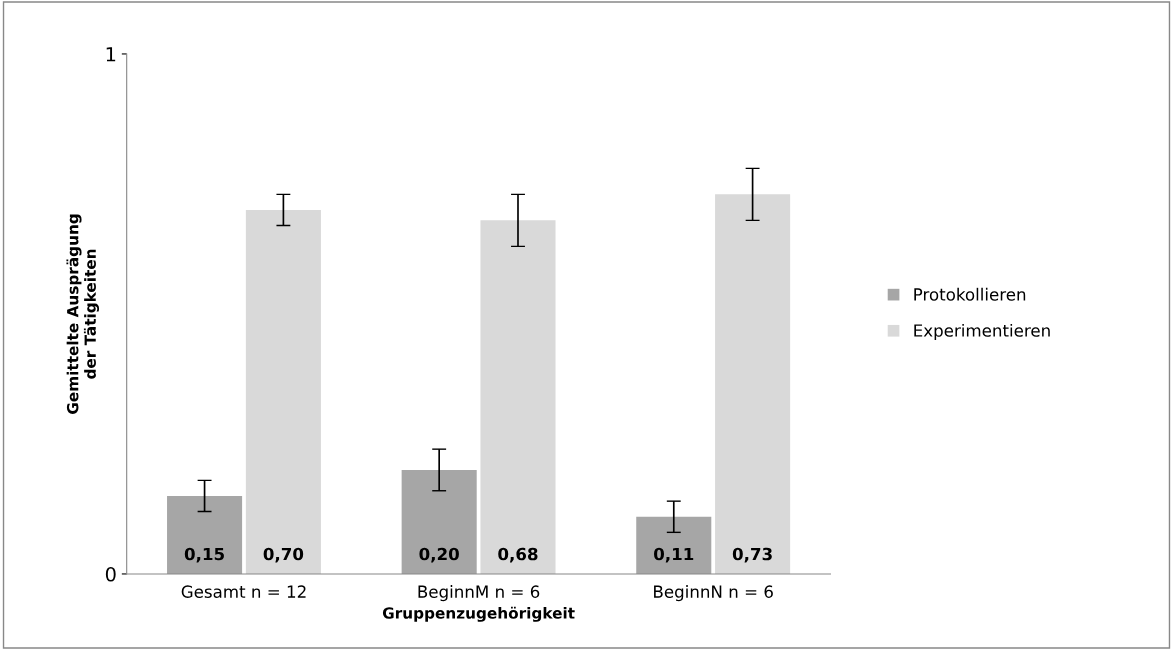  Describe the element at coordinates (752, 555) in the screenshot. I see `data-label: 0,73` at that location.